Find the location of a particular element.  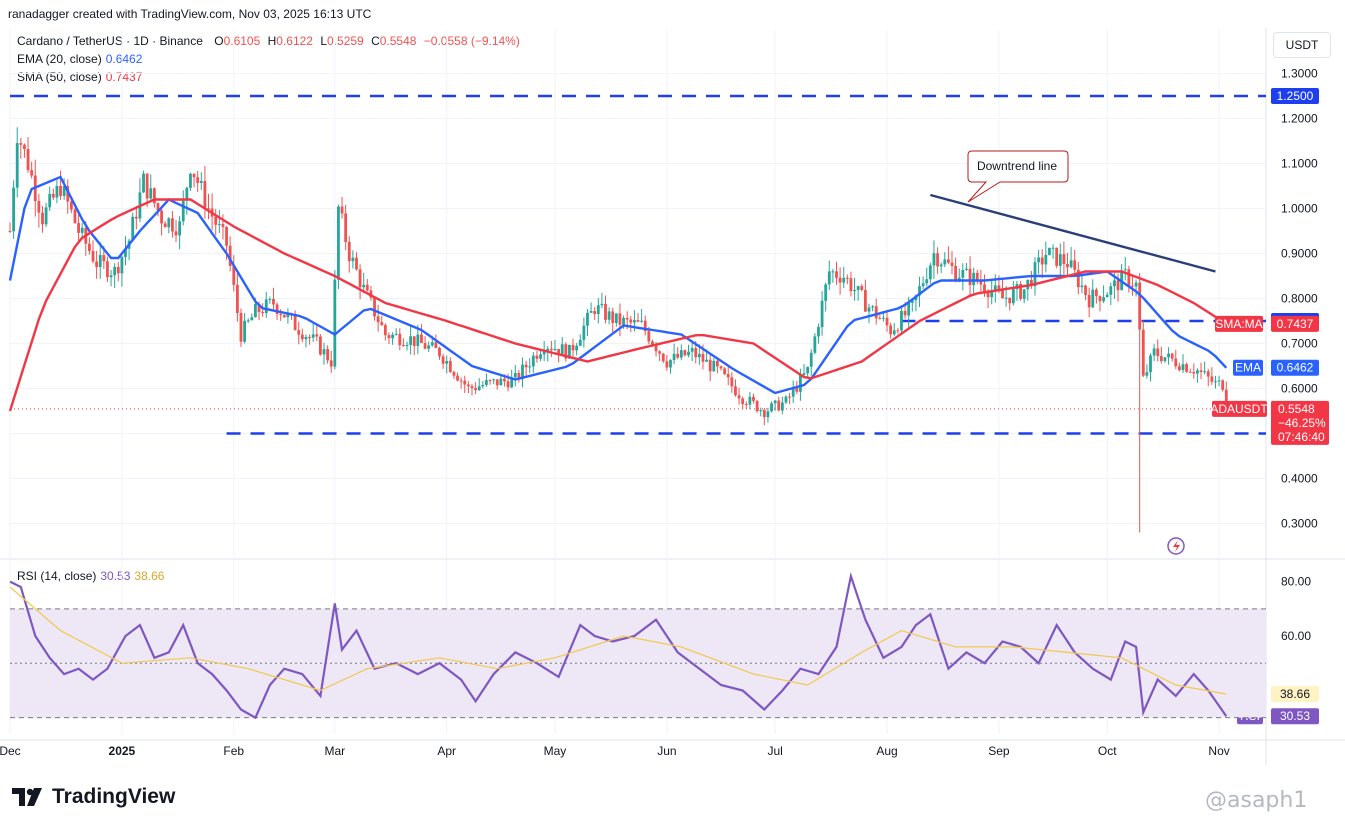

rsi-value-tag-label: 30.53 is located at coordinates (1295, 716).